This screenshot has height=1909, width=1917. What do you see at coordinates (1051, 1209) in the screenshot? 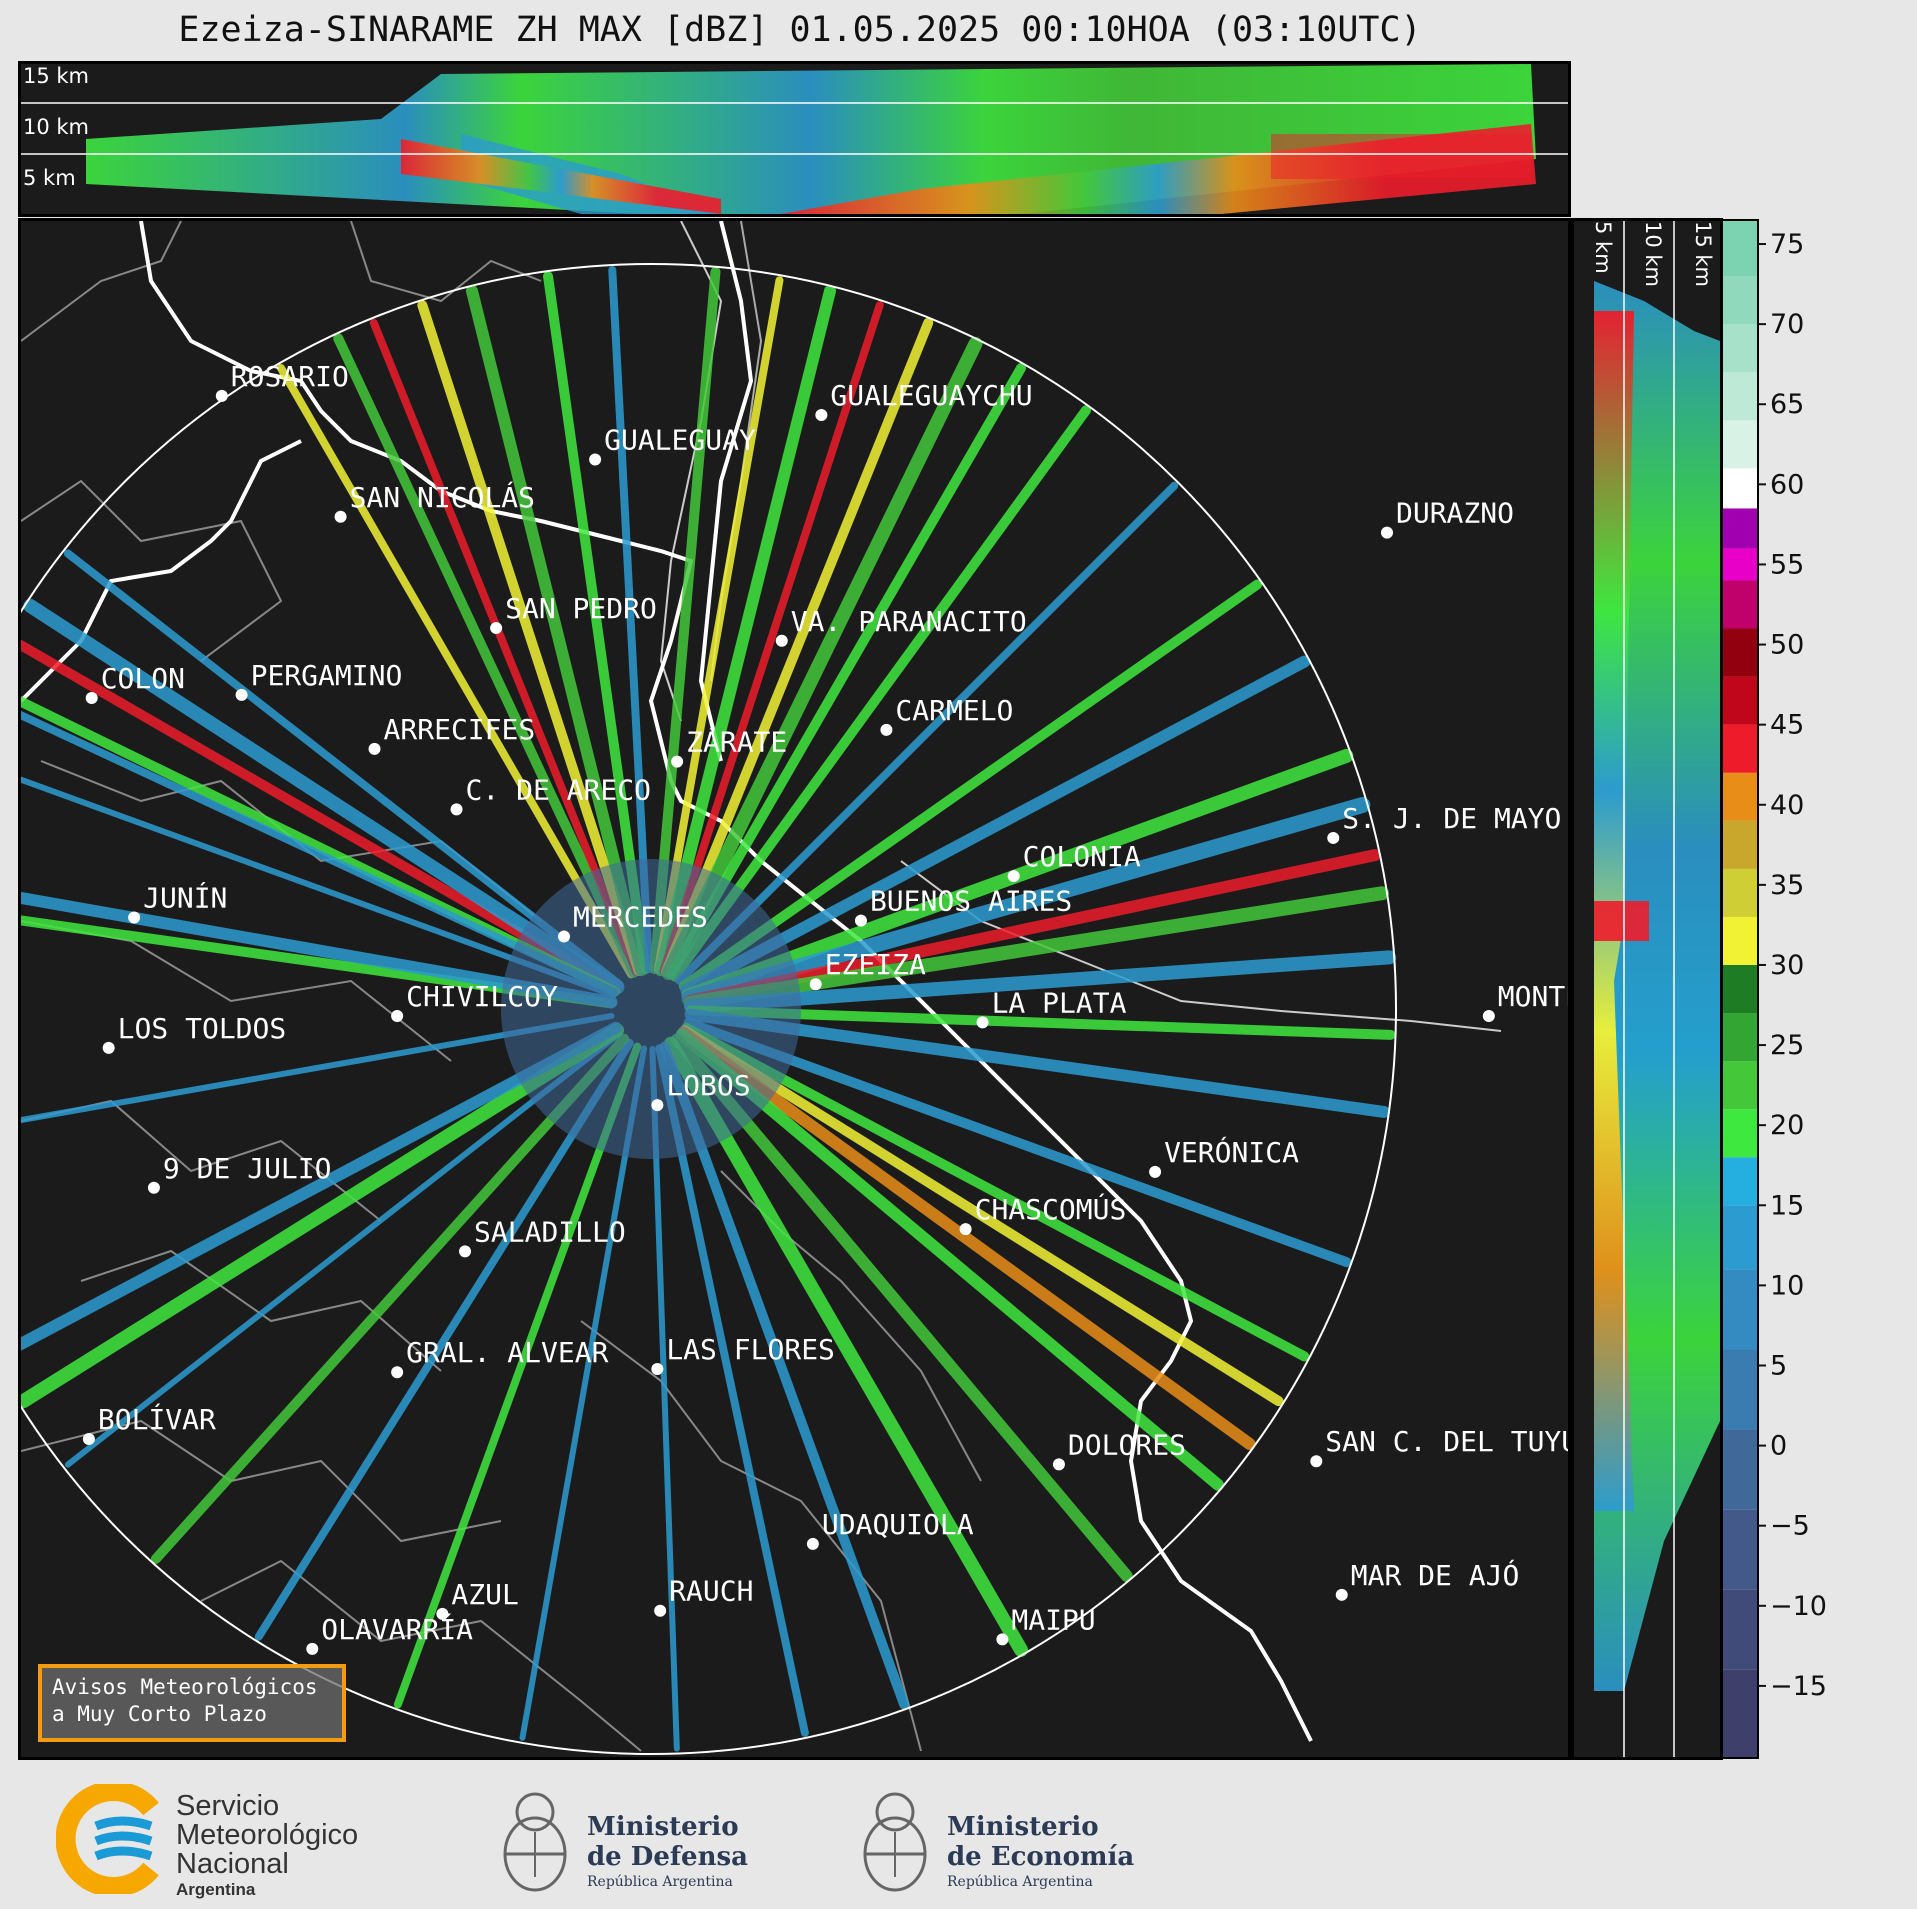
I see `city-label: CHASCOMÚS` at bounding box center [1051, 1209].